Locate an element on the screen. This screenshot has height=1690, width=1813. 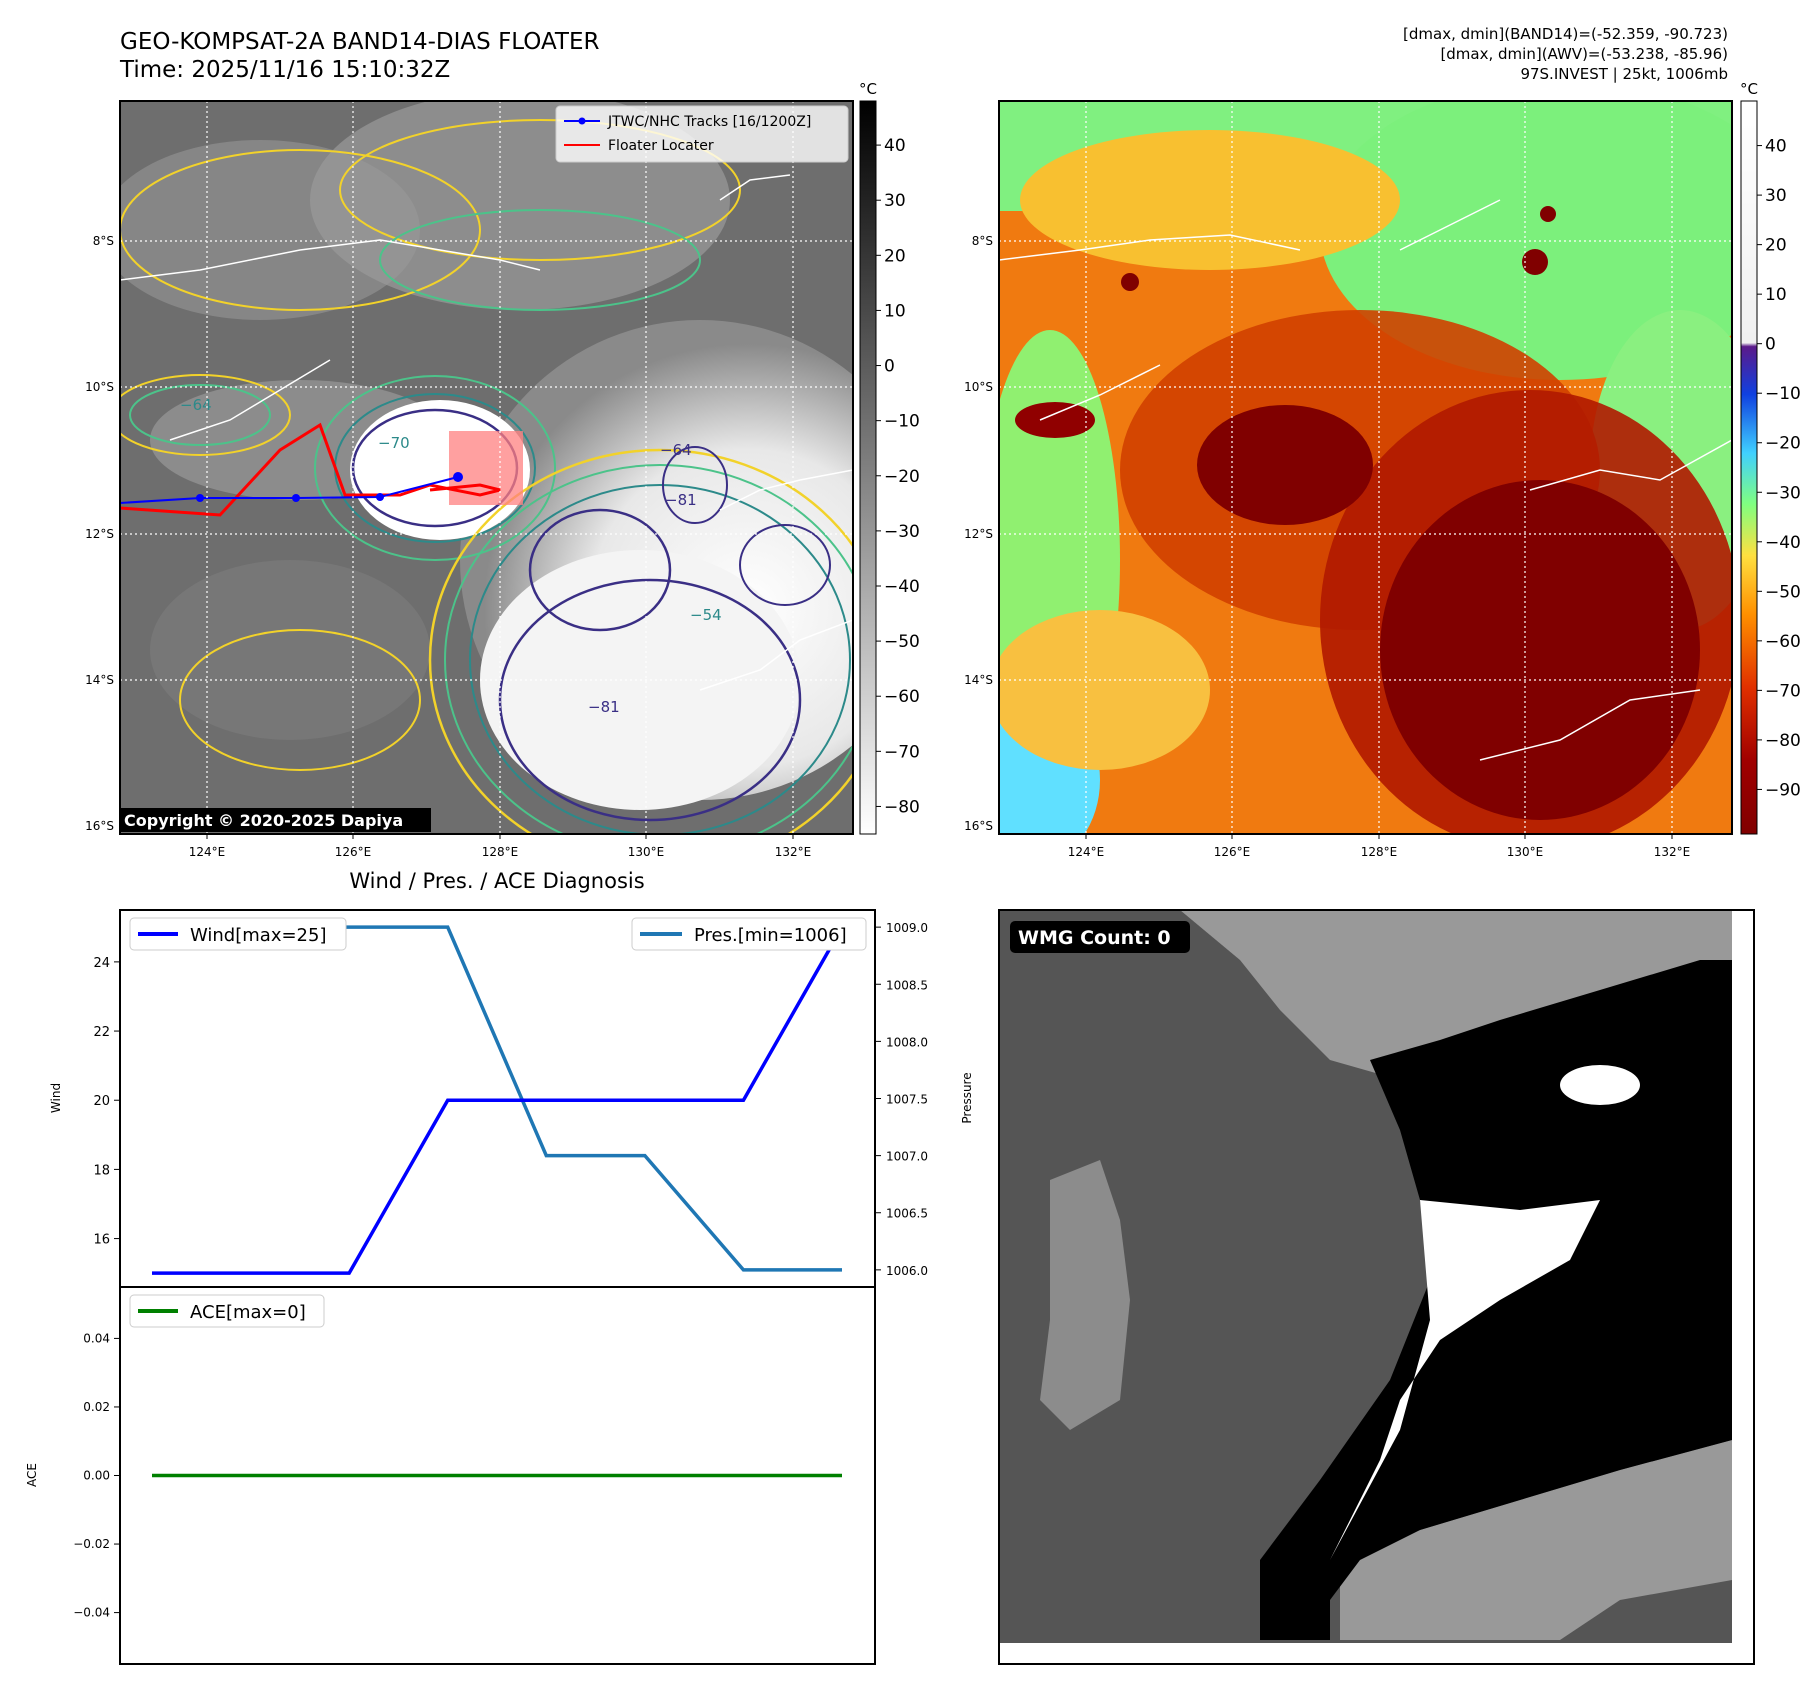
ir-cbar-tick-label: 40 is located at coordinates (895, 146).